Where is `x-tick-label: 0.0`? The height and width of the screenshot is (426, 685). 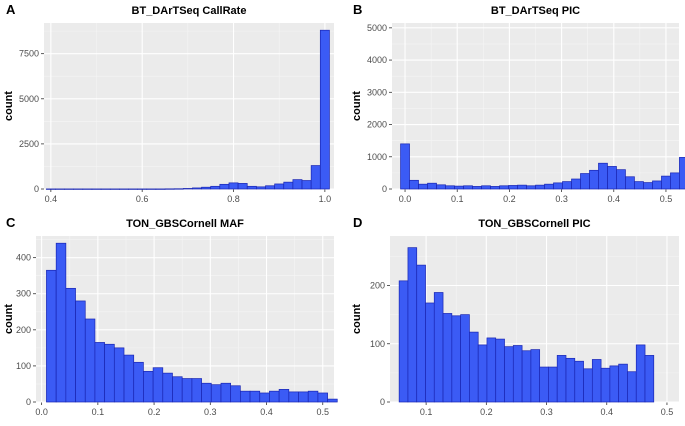 x-tick-label: 0.0 is located at coordinates (405, 199).